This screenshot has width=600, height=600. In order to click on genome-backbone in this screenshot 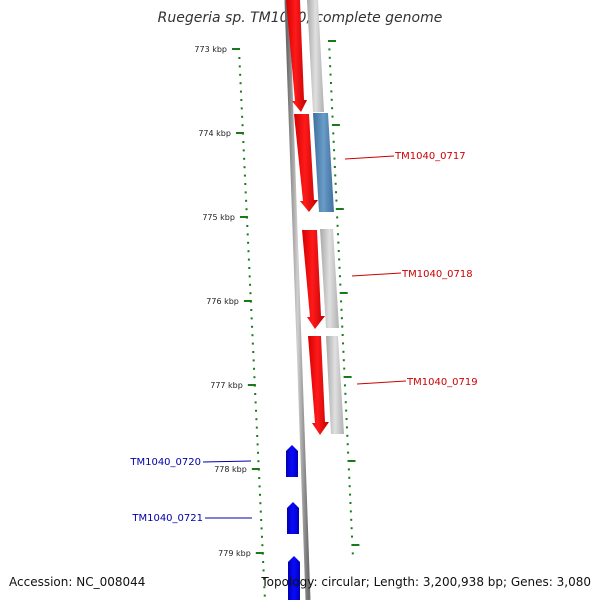, I will do `click(297, 300)`.